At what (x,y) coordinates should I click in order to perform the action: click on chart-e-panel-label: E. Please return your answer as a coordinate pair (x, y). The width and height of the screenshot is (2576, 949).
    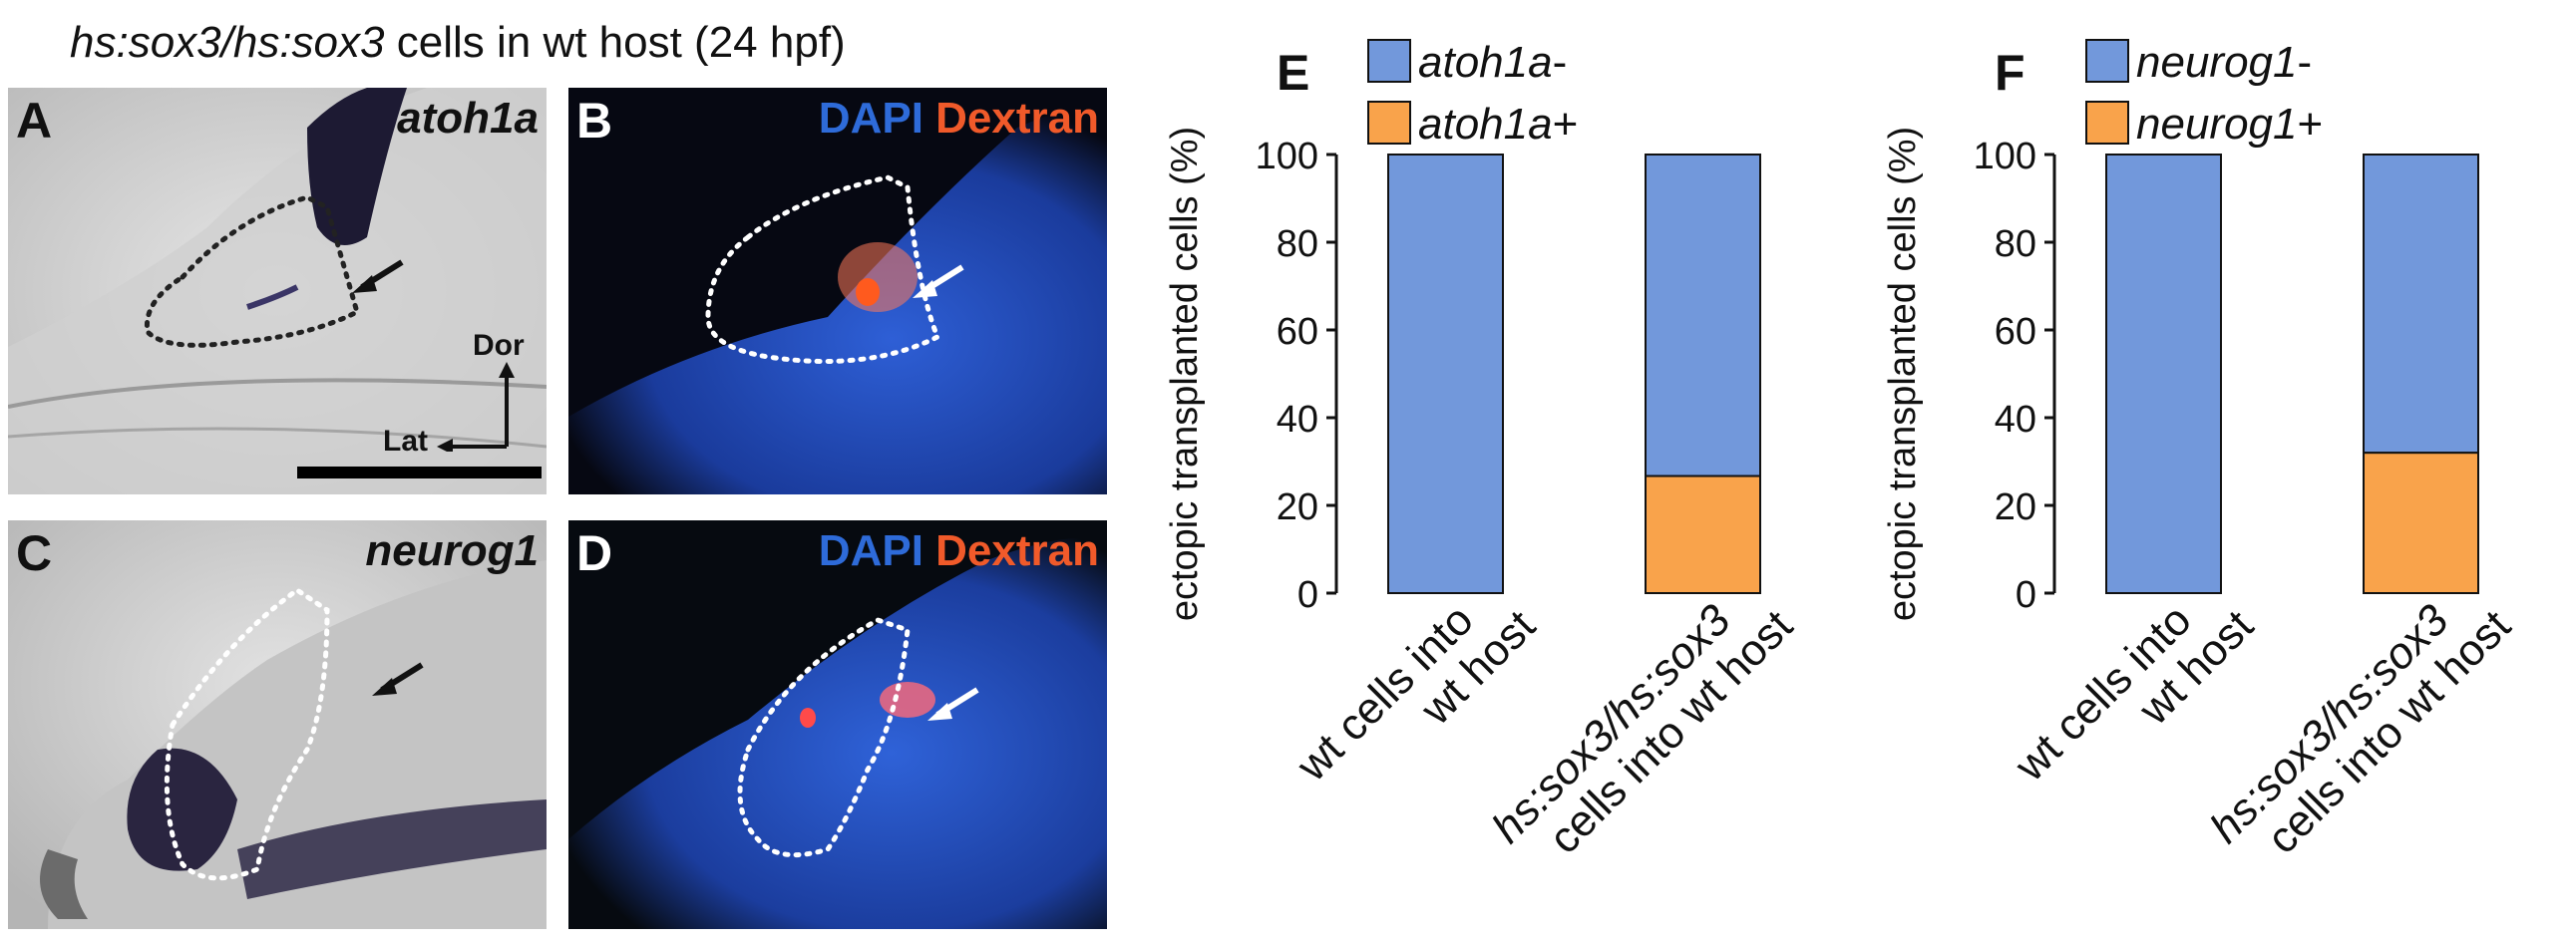
    Looking at the image, I should click on (1293, 73).